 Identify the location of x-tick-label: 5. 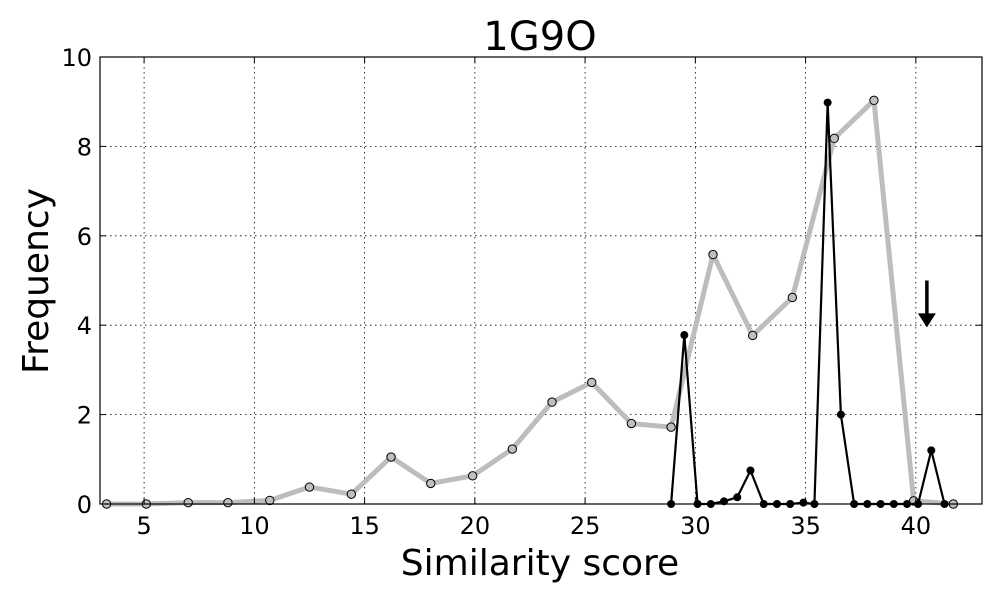
(143, 526).